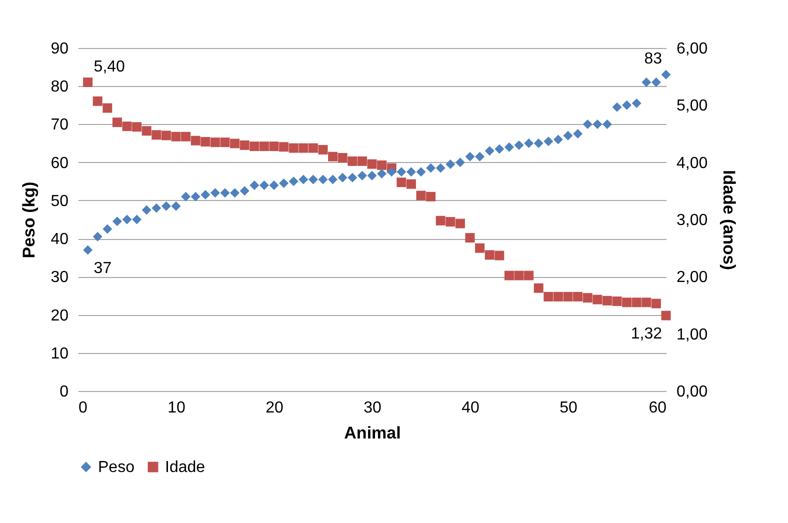 The height and width of the screenshot is (523, 788). I want to click on y2-axis-title: Idade (anos), so click(729, 220).